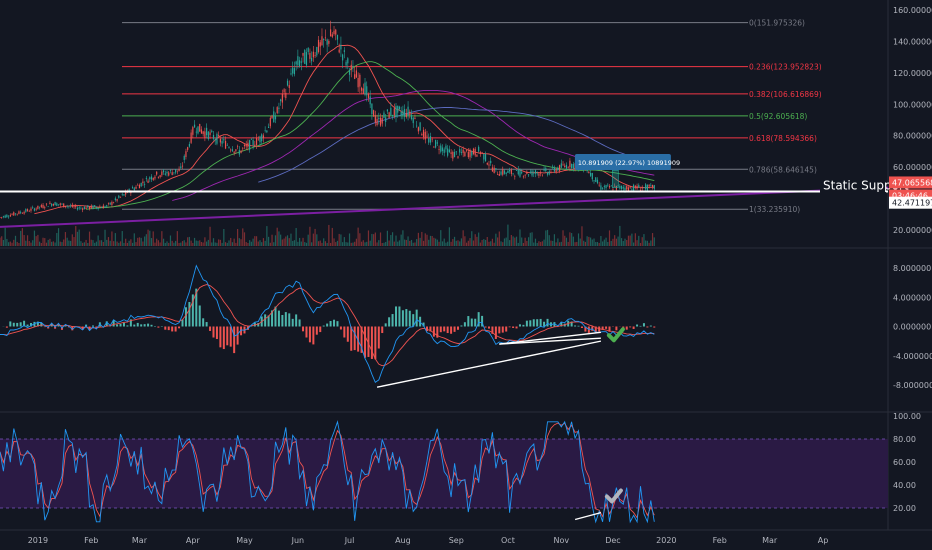 The image size is (932, 550). Describe the element at coordinates (904, 439) in the screenshot. I see `y-tick-label: 80.00` at that location.